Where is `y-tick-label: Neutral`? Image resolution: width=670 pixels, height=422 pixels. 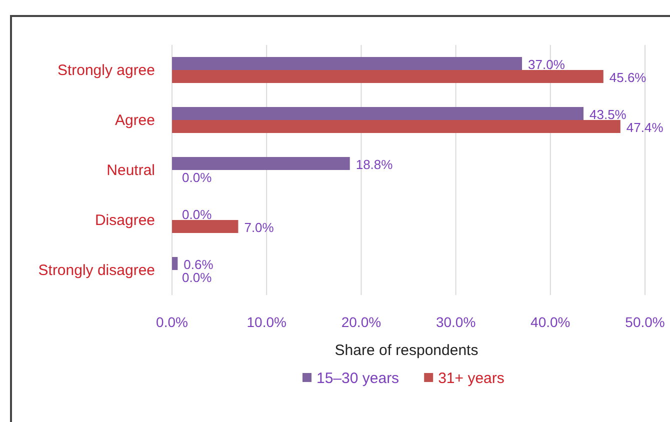 y-tick-label: Neutral is located at coordinates (130, 170).